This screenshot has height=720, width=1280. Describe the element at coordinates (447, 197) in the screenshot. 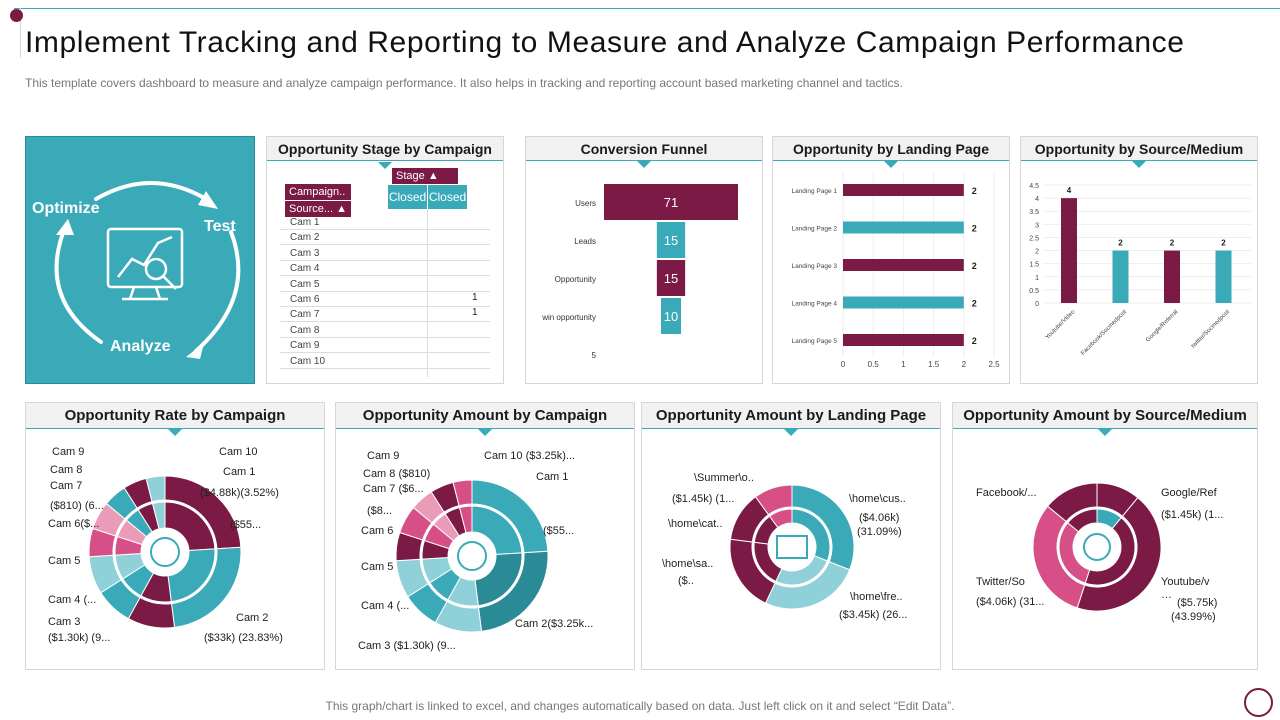

I see `pivot-col-closed-2: Closed` at that location.